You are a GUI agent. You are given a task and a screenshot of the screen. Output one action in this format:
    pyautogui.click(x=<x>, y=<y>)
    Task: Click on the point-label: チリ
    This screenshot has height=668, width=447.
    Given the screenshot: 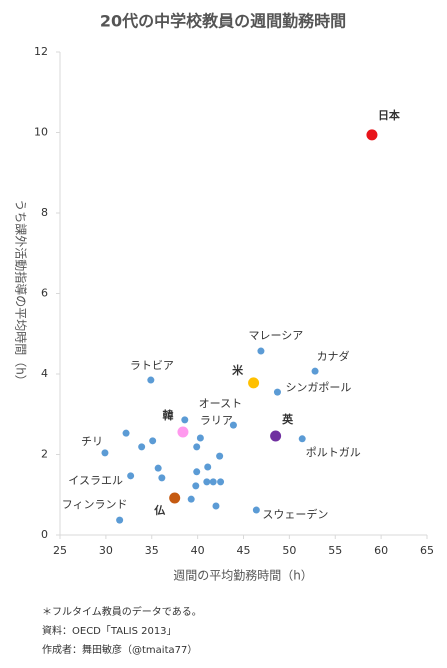 What is the action you would take?
    pyautogui.click(x=92, y=441)
    